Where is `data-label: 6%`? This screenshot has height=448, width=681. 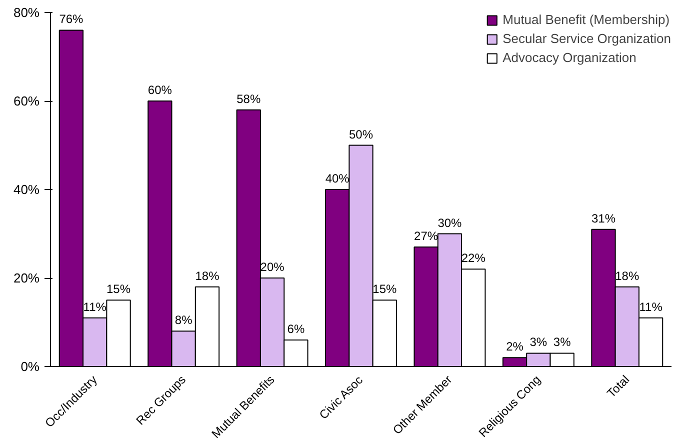 data-label: 6% is located at coordinates (296, 329).